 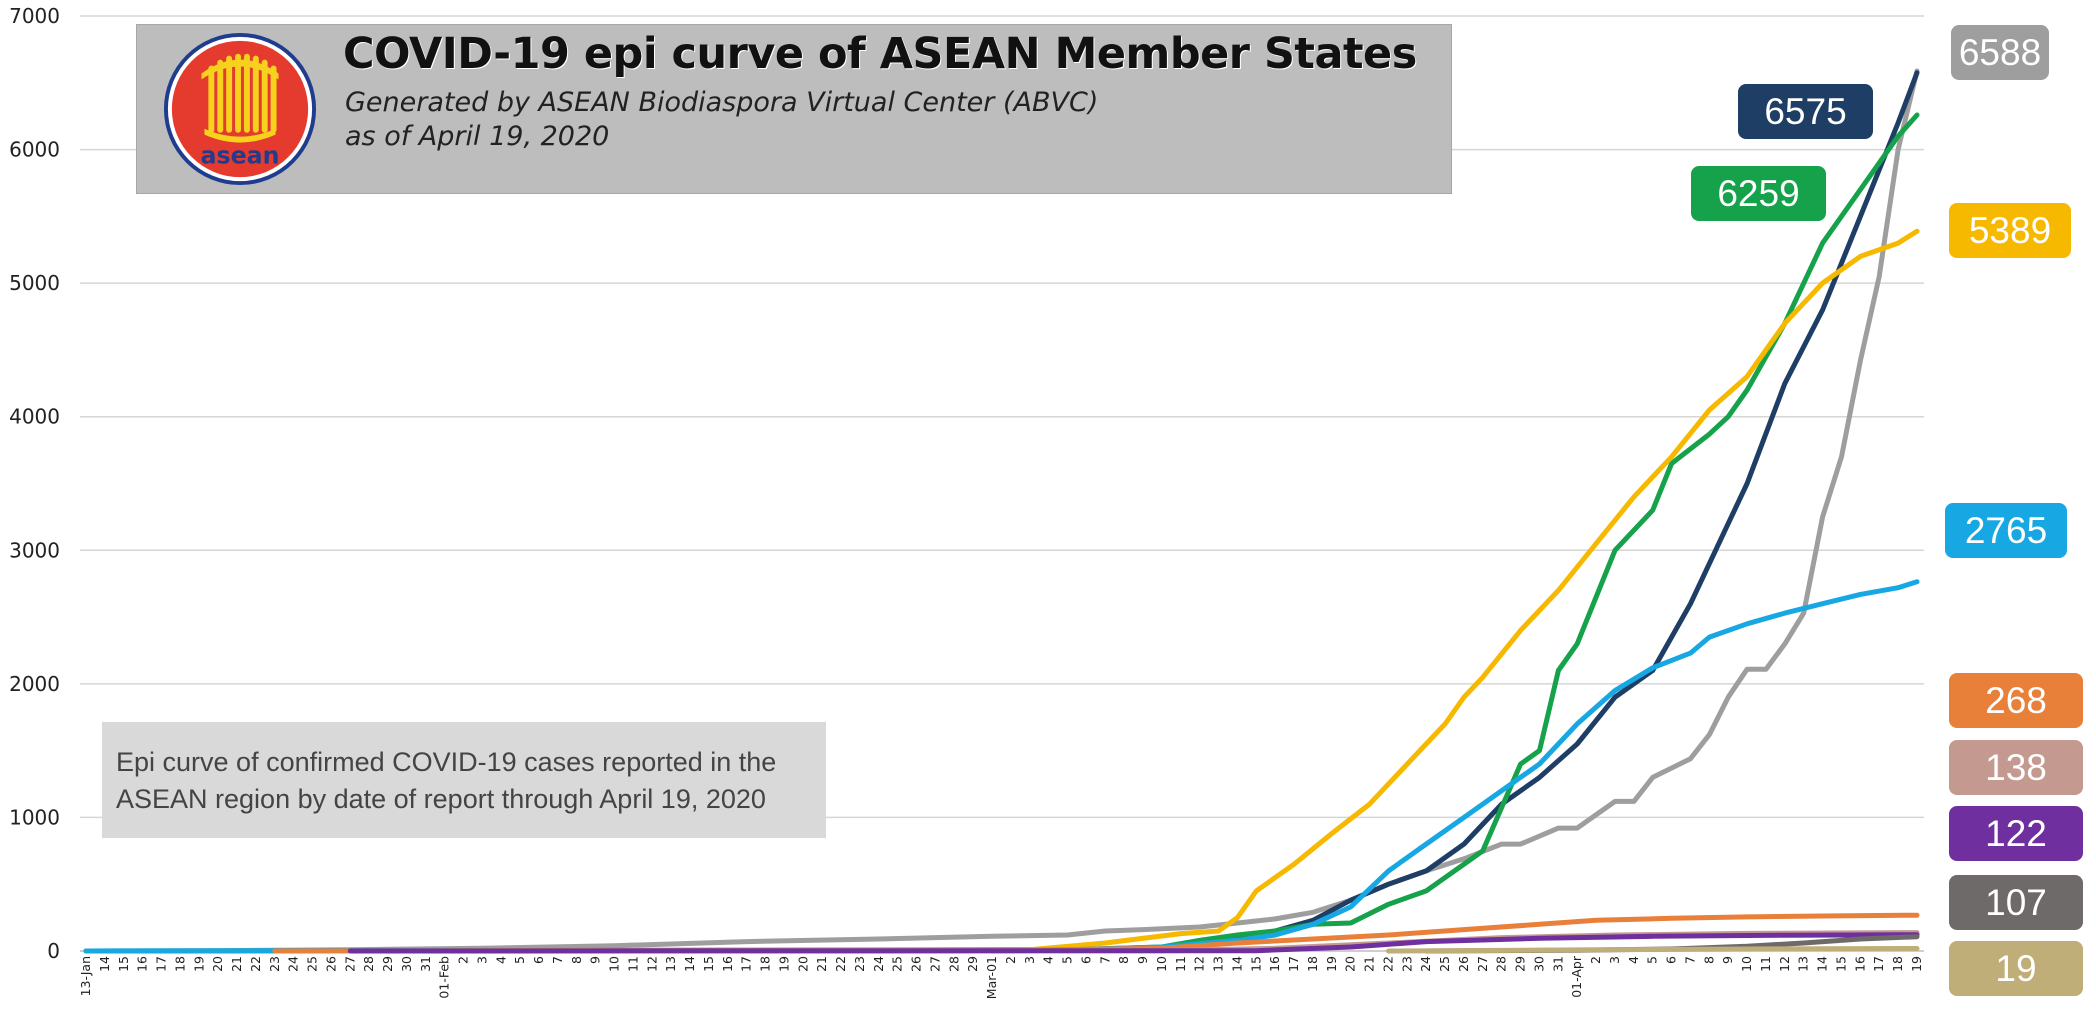 What do you see at coordinates (2016, 833) in the screenshot?
I see `value-label-122: 122` at bounding box center [2016, 833].